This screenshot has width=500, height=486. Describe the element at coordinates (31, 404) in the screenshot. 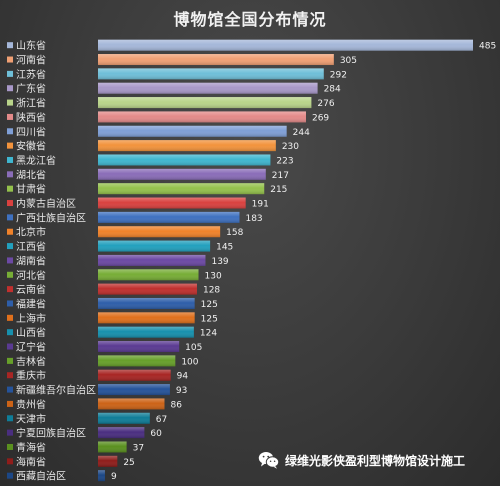

I see `legend-label: 贵州省` at that location.